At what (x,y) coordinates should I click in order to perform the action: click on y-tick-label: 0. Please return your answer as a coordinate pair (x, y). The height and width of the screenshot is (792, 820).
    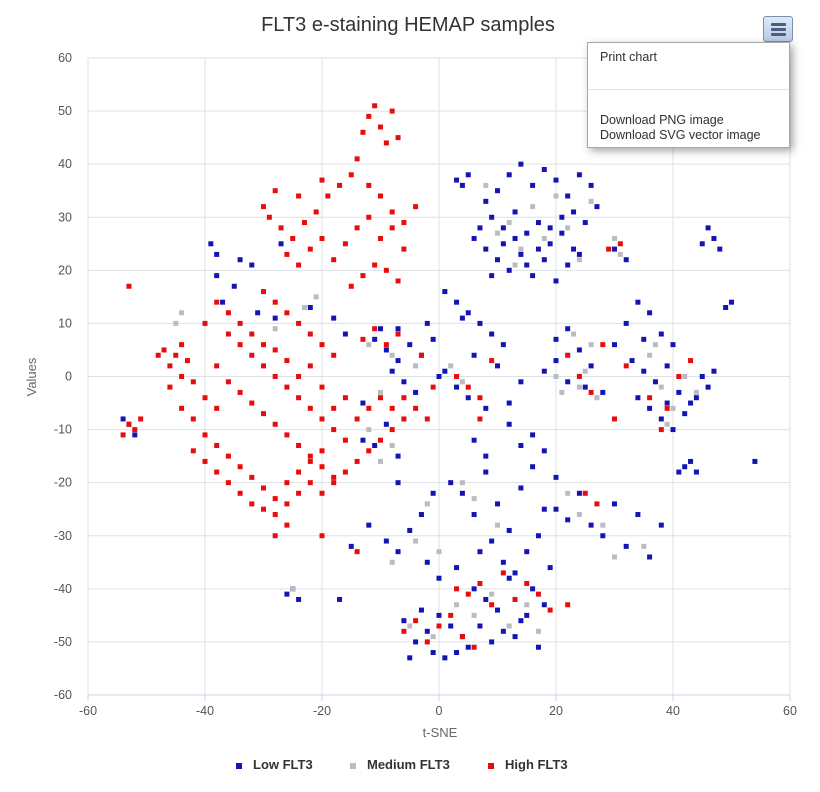
    Looking at the image, I should click on (68, 377).